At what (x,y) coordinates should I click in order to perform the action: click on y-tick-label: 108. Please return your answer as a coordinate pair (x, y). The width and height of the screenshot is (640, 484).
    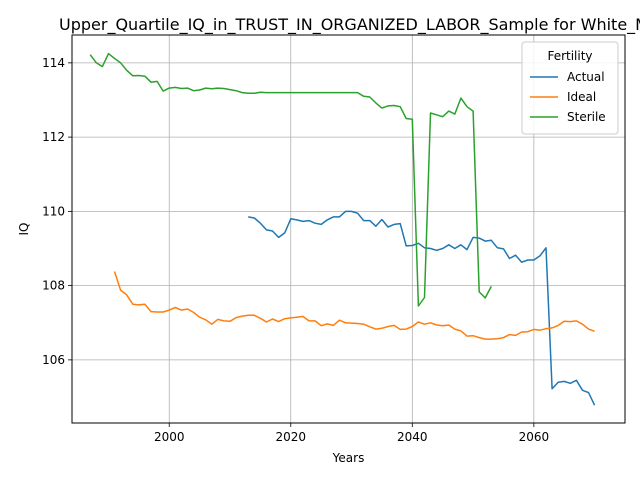
    Looking at the image, I should click on (53, 286).